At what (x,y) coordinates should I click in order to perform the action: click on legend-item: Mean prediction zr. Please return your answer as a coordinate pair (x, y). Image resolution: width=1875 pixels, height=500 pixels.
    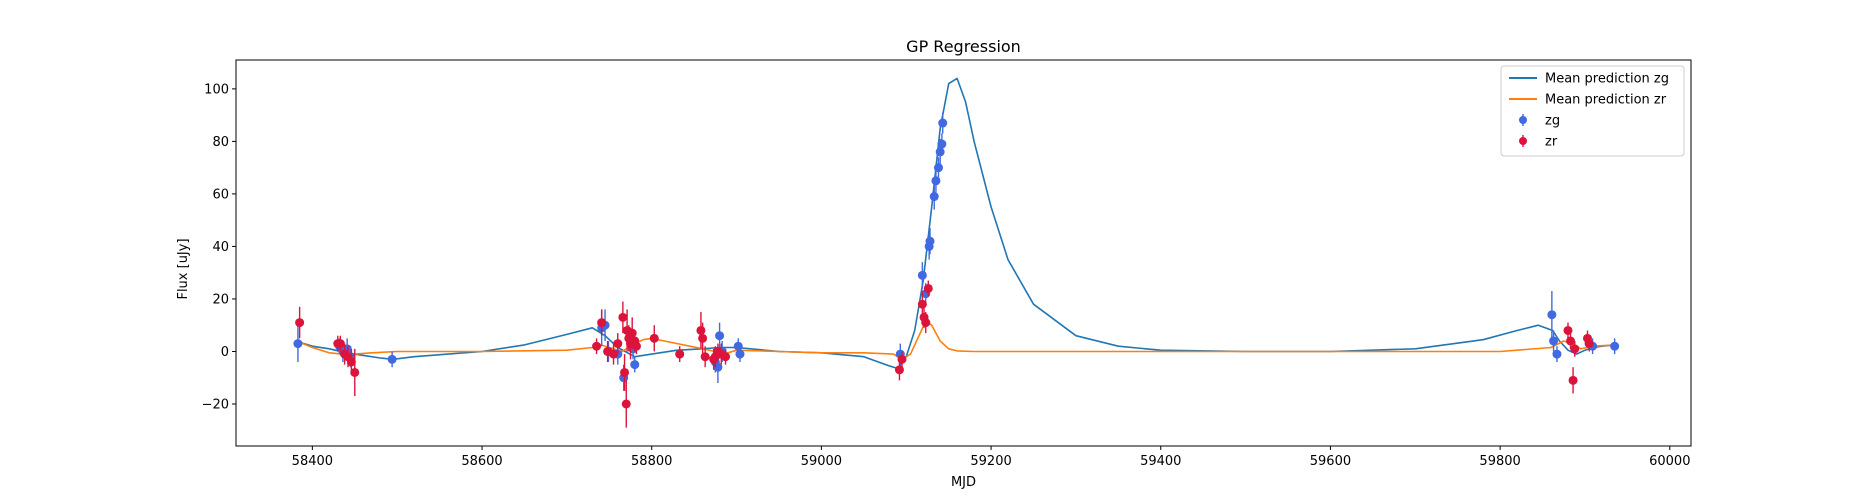
    Looking at the image, I should click on (1588, 100).